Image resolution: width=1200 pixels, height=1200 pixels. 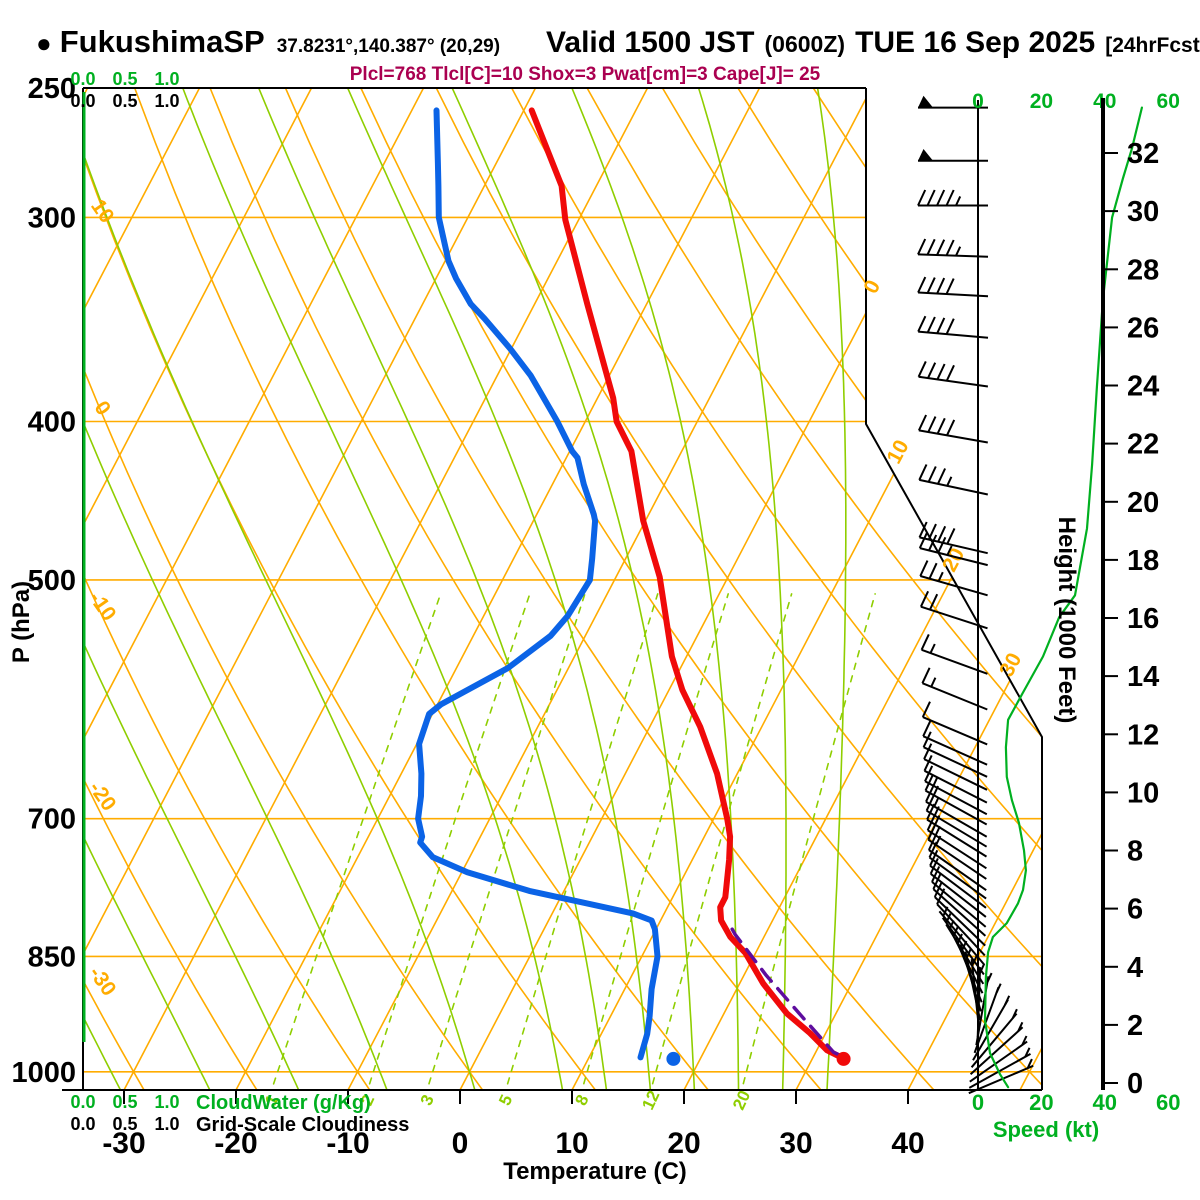 What do you see at coordinates (1143, 328) in the screenshot?
I see `height-tick-label: 26` at bounding box center [1143, 328].